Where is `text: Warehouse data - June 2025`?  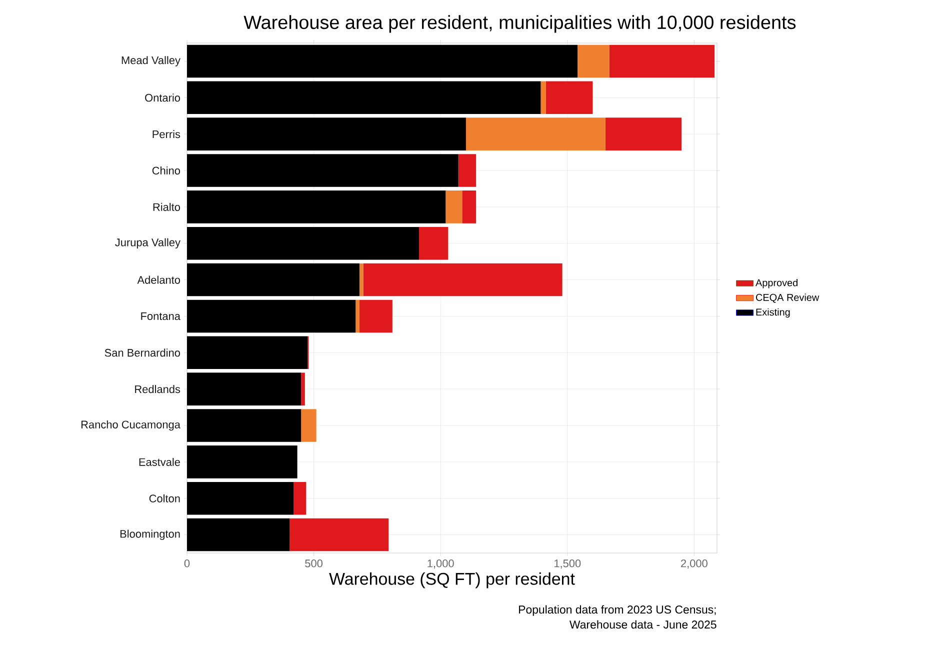
text: Warehouse data - June 2025 is located at coordinates (643, 624).